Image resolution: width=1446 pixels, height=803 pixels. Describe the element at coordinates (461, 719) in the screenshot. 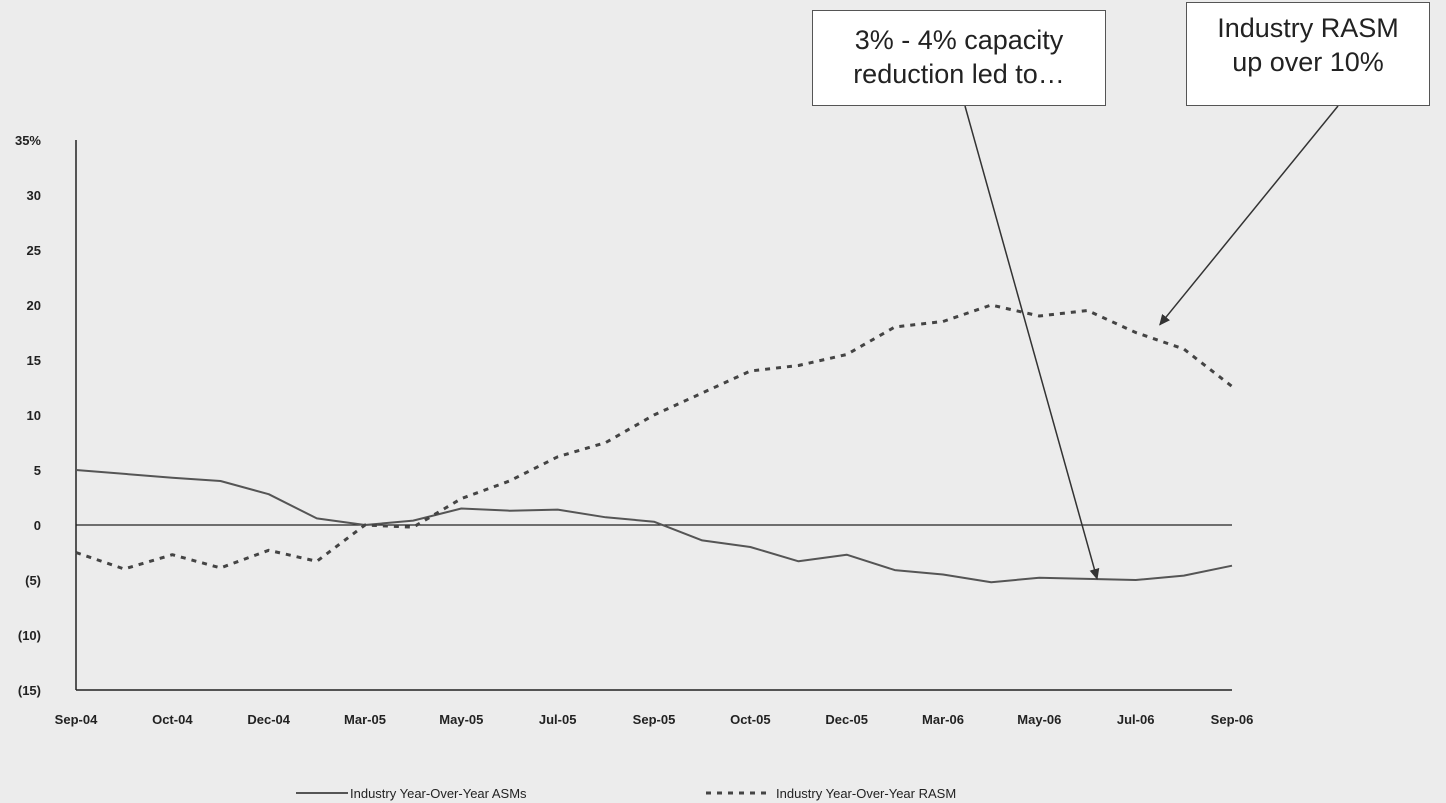

I see `x-tick-label: May-05` at that location.